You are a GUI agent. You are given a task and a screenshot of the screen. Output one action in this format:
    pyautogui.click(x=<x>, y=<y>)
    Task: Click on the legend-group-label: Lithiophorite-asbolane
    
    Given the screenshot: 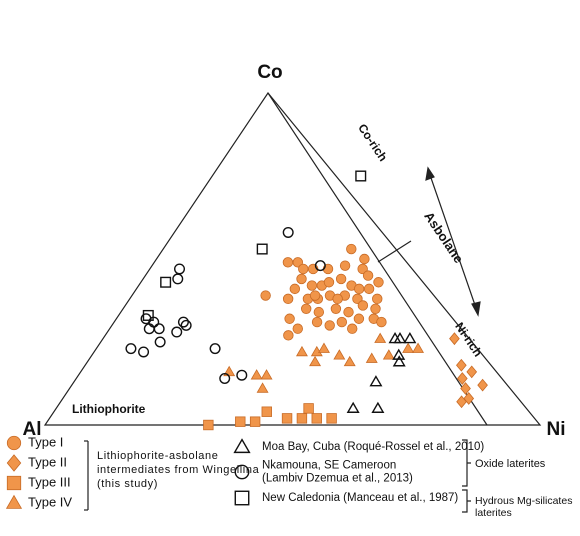 What is the action you would take?
    pyautogui.click(x=157, y=456)
    